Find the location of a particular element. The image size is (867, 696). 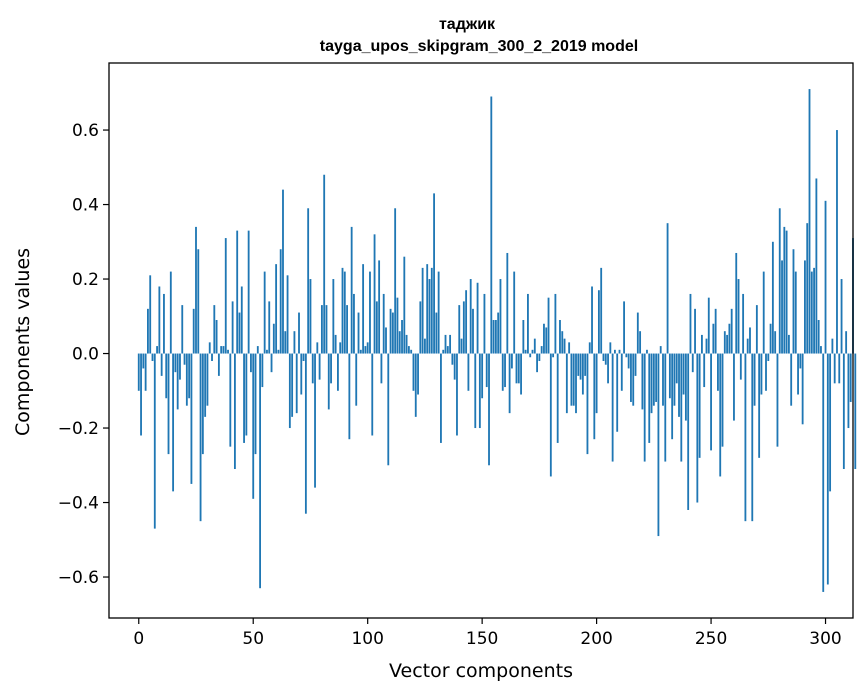

y-tick-label: 0.4 is located at coordinates (85, 206).